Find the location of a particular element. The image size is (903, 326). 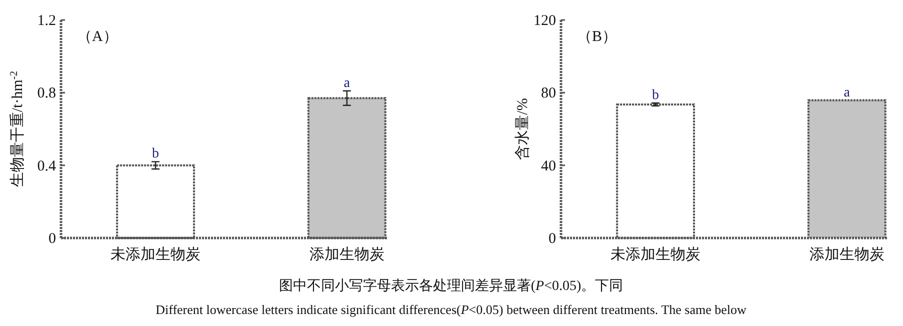

y-axis-title: 含水量/% is located at coordinates (522, 129).